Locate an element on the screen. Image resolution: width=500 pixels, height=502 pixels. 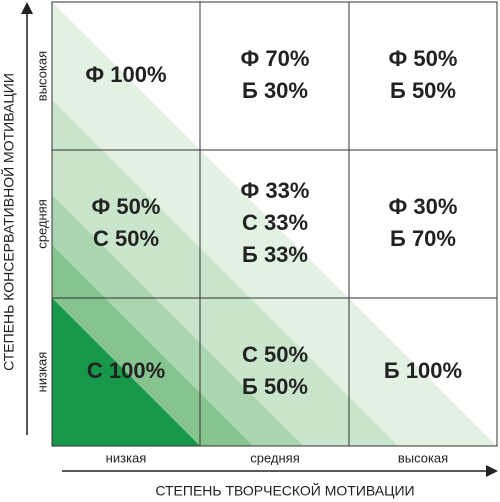
cell-text: С 100% is located at coordinates (126, 370).